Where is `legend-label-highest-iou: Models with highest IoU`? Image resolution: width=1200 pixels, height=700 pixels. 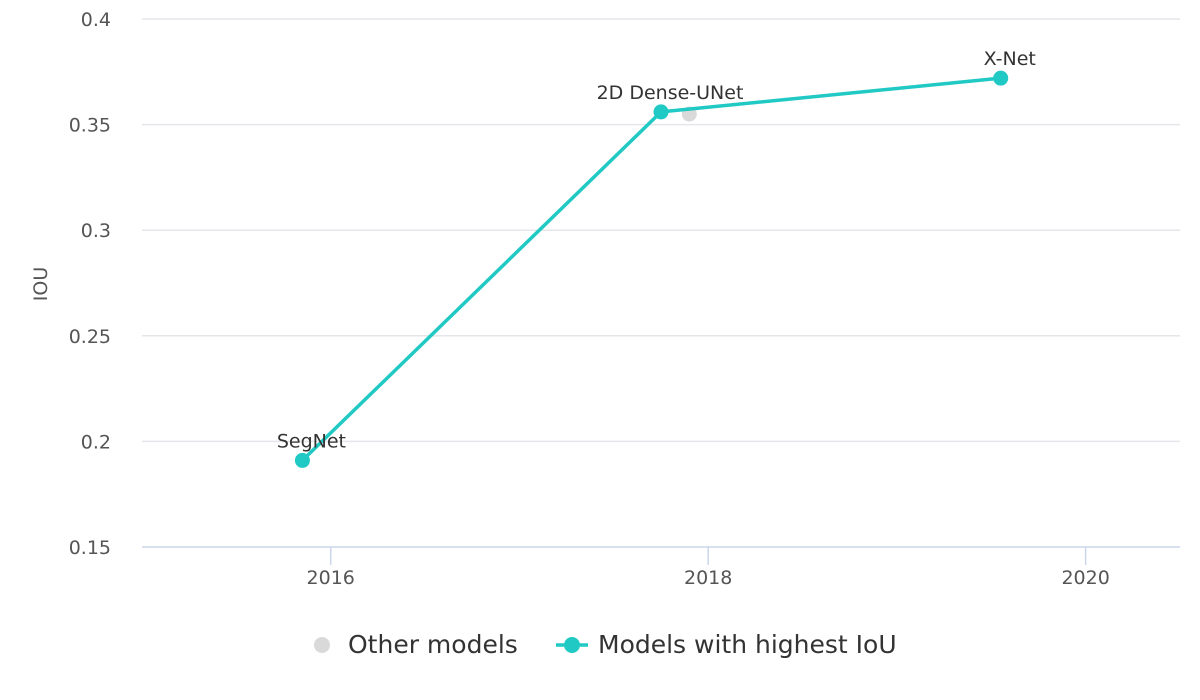
legend-label-highest-iou: Models with highest IoU is located at coordinates (747, 644).